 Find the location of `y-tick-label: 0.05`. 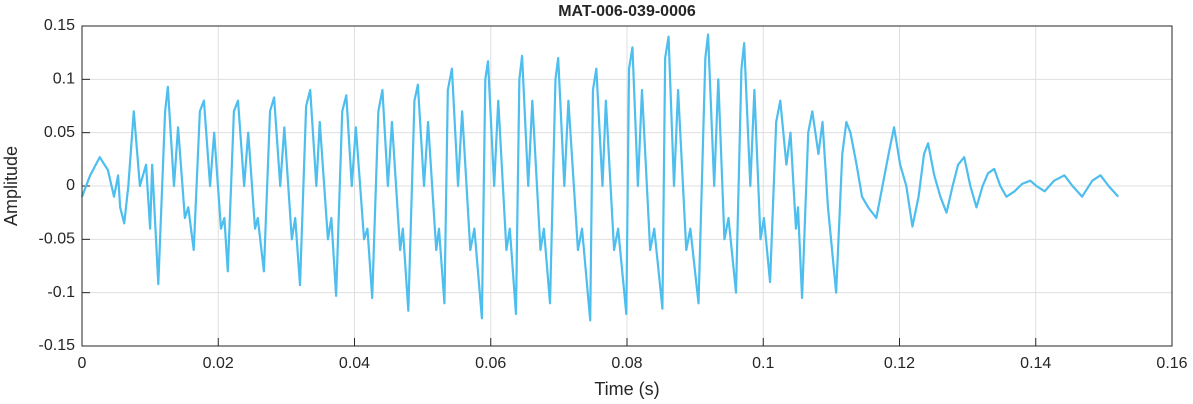

y-tick-label: 0.05 is located at coordinates (59, 132).